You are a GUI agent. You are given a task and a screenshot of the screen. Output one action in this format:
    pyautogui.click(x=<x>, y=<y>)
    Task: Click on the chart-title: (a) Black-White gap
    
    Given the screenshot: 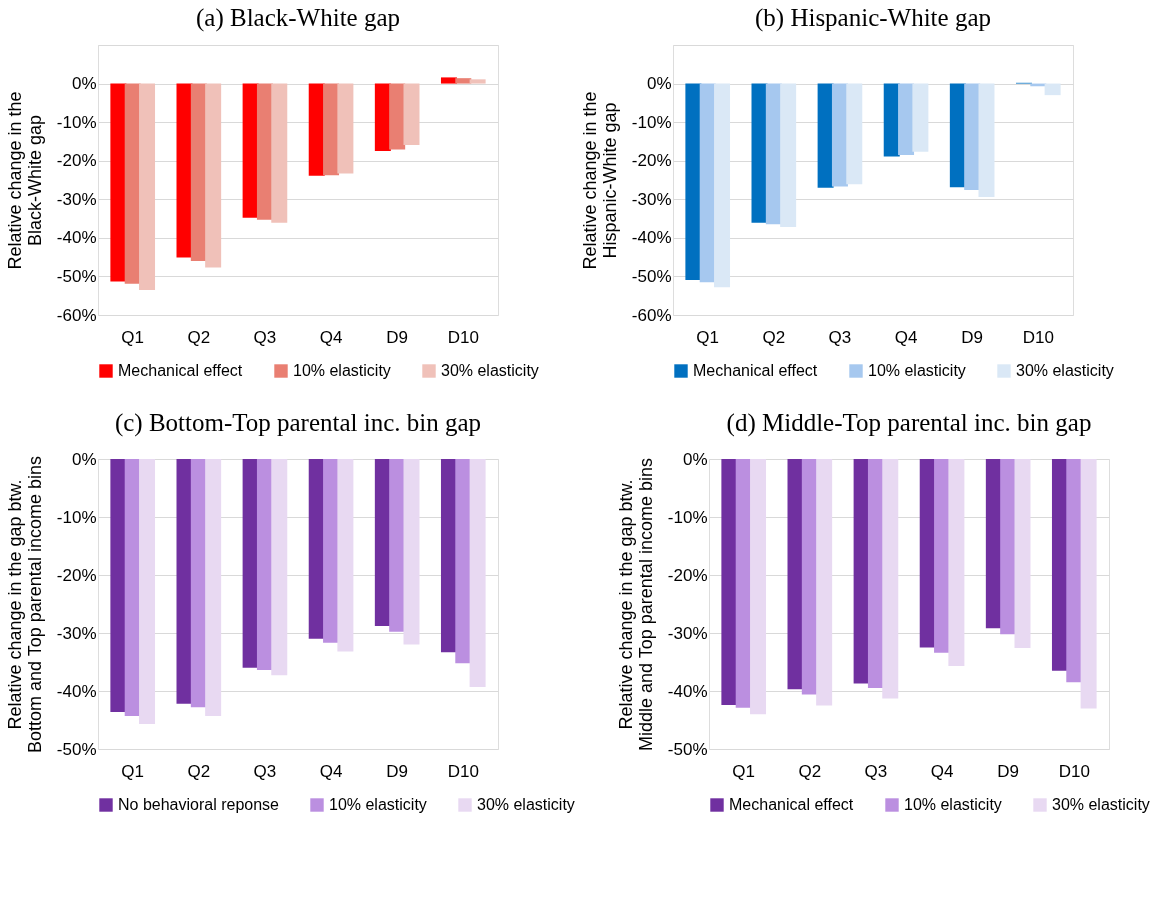 What is the action you would take?
    pyautogui.click(x=298, y=18)
    